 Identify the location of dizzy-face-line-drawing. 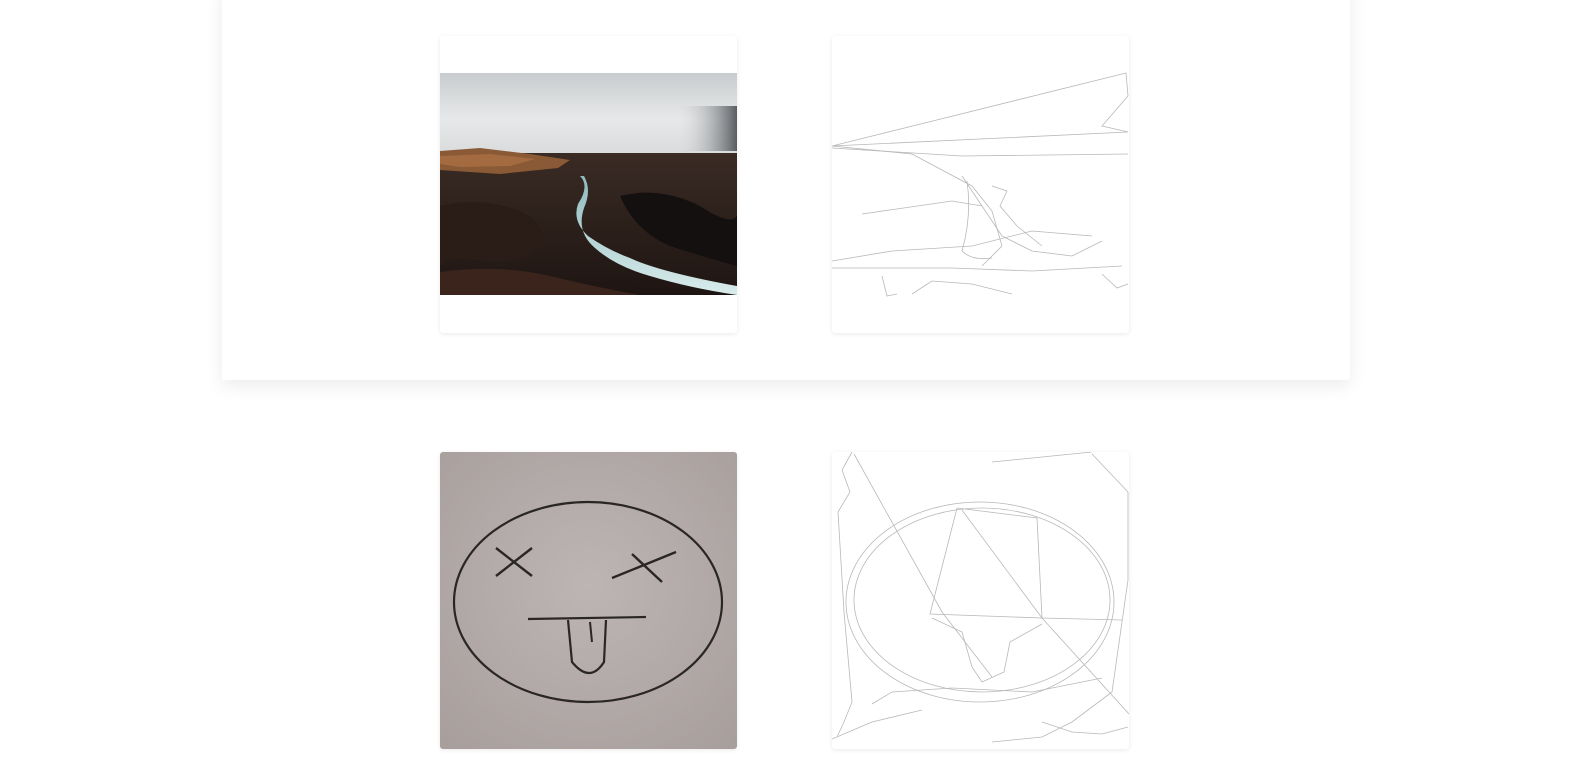
(980, 600).